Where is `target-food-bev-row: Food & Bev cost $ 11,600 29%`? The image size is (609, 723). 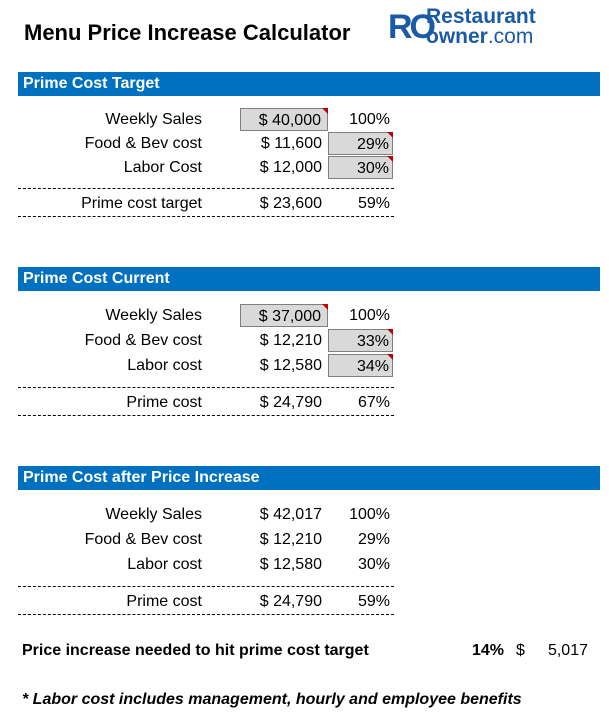
target-food-bev-row: Food & Bev cost $ 11,600 29% is located at coordinates (304, 144).